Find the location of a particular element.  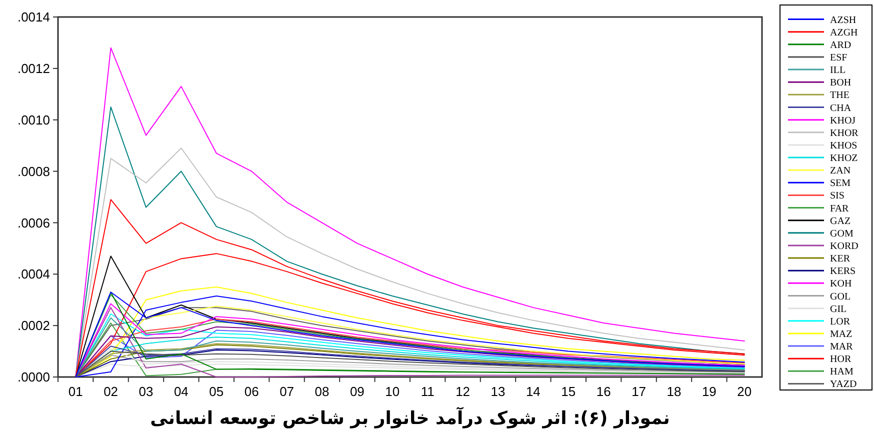

x-tick-label: 10 is located at coordinates (392, 391).